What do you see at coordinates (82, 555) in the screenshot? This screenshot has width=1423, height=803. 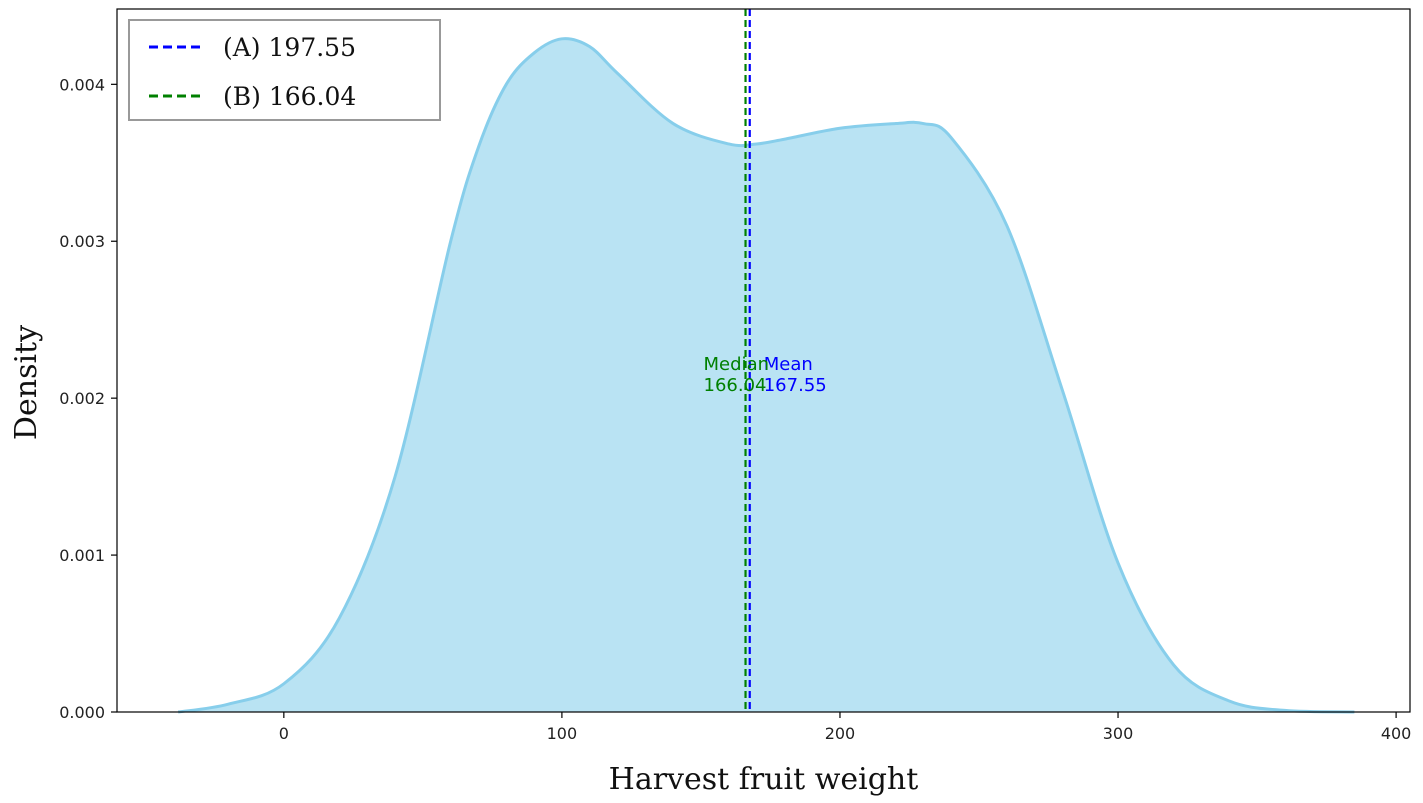 I see `y-tick-label: 0.001` at bounding box center [82, 555].